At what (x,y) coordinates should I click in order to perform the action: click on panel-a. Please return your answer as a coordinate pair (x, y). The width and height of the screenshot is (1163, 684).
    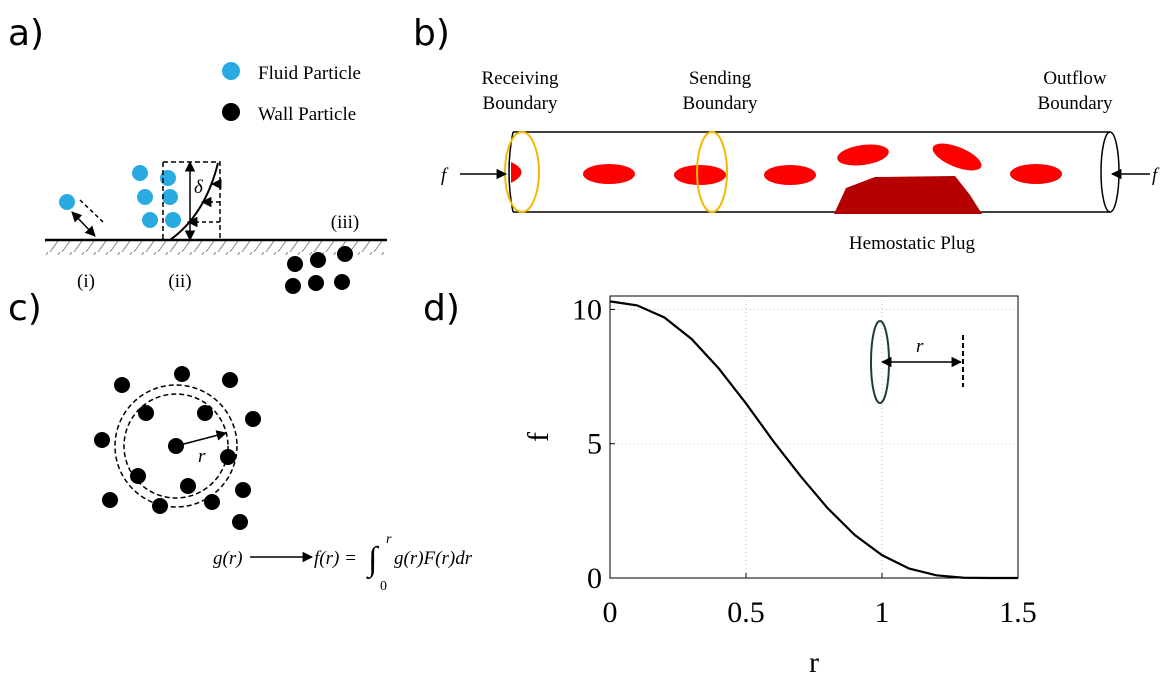
    Looking at the image, I should click on (216, 178).